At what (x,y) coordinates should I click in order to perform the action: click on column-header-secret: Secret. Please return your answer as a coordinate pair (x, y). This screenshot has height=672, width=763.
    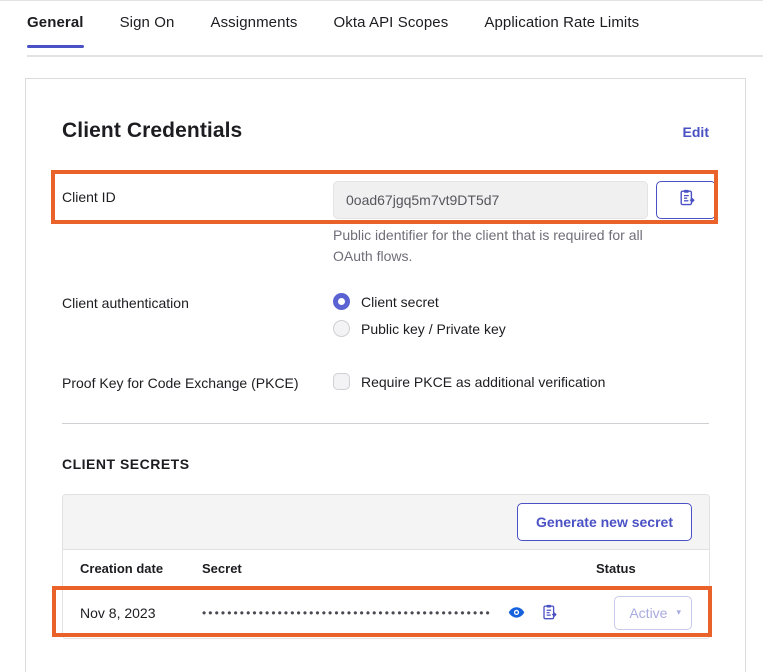
    Looking at the image, I should click on (222, 568).